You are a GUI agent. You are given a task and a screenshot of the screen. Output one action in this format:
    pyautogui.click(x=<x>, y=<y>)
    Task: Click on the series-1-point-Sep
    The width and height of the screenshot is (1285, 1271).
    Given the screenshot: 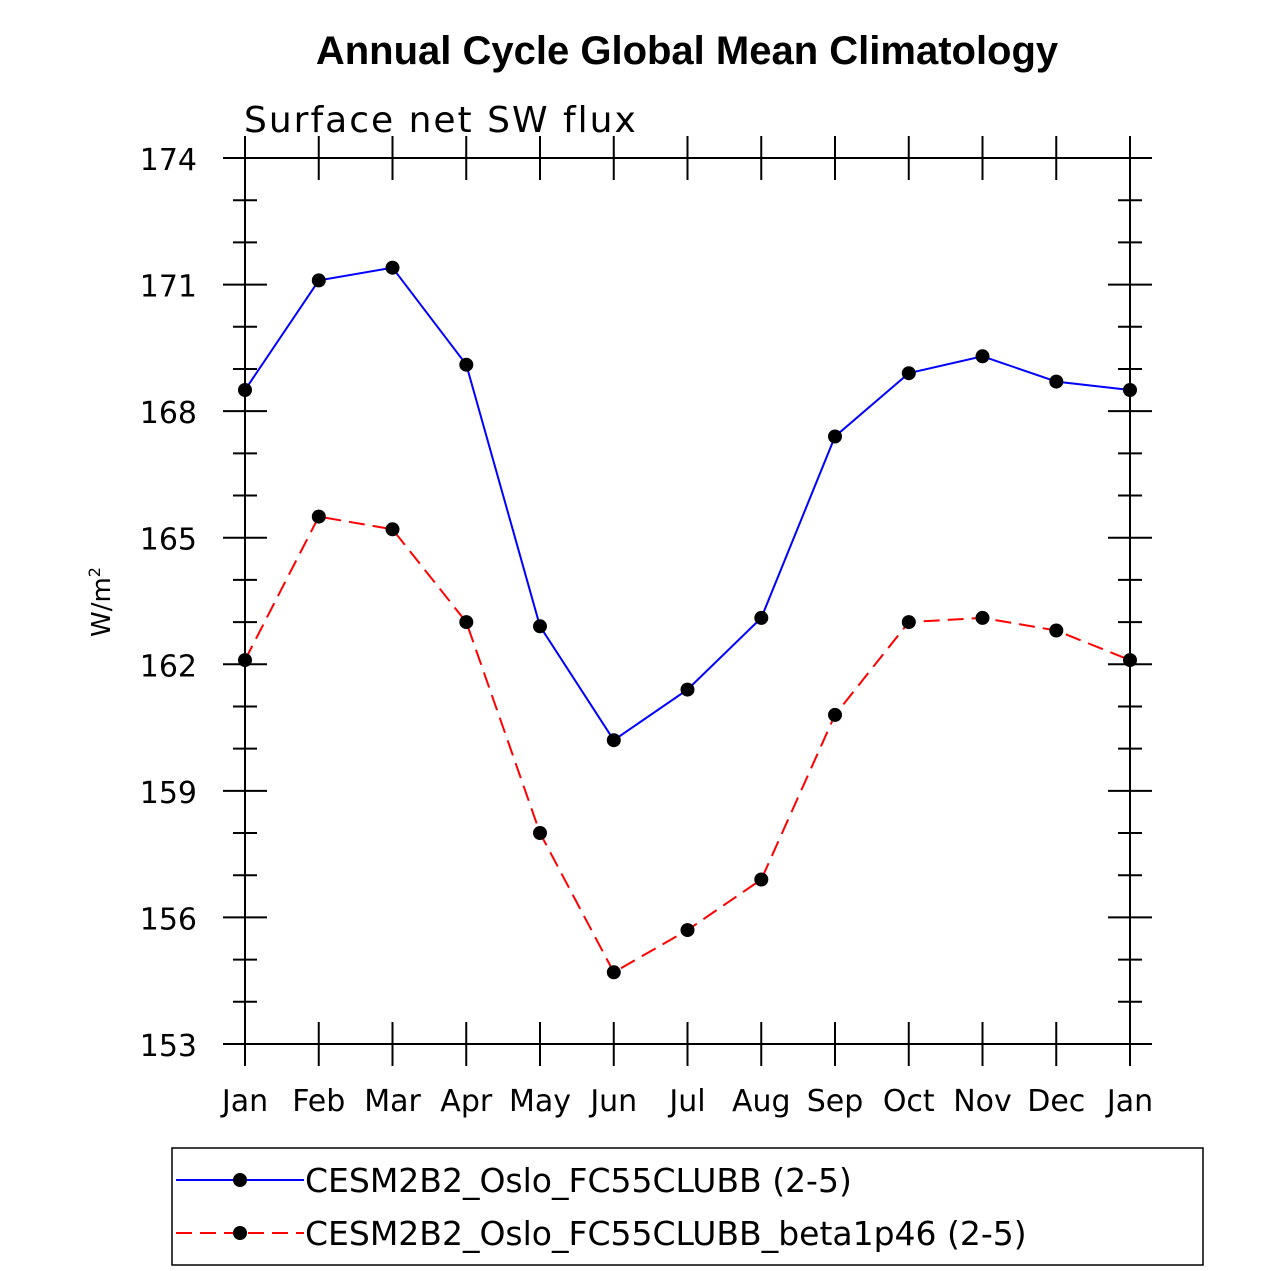 What is the action you would take?
    pyautogui.click(x=835, y=436)
    